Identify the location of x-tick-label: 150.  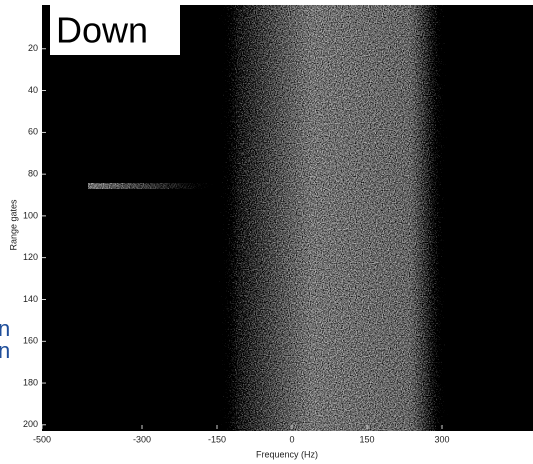
(366, 439).